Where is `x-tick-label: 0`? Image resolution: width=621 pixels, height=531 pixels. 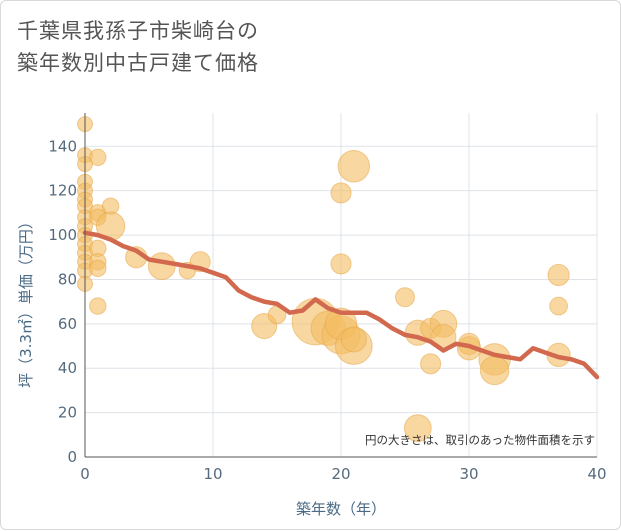
x-tick-label: 0 is located at coordinates (85, 474).